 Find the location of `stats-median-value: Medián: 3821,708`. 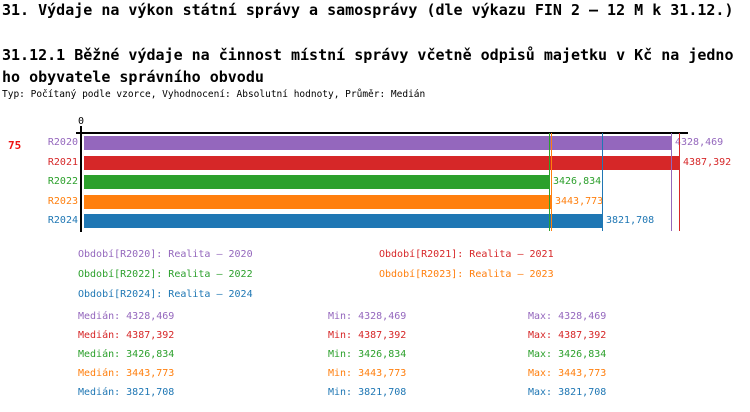

stats-median-value: Medián: 3821,708 is located at coordinates (126, 392).